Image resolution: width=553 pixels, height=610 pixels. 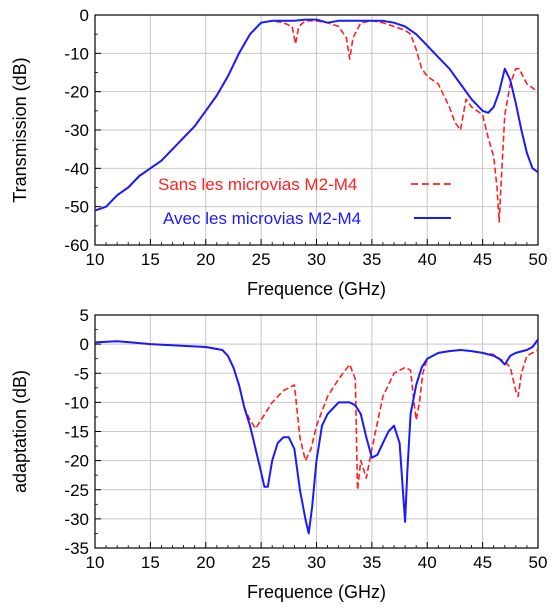 I want to click on y-tick-label: -25, so click(x=76, y=490).